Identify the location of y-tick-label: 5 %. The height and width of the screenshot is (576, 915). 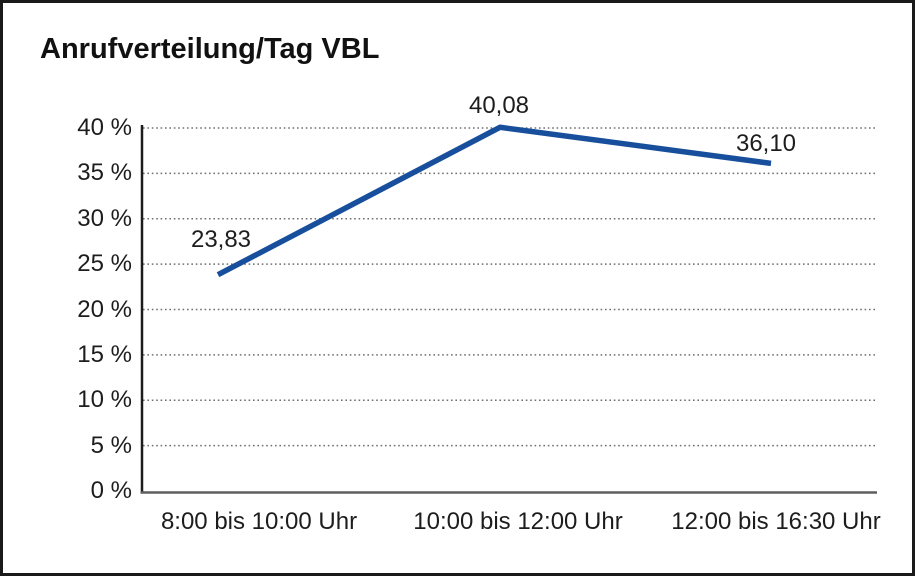
(111, 445).